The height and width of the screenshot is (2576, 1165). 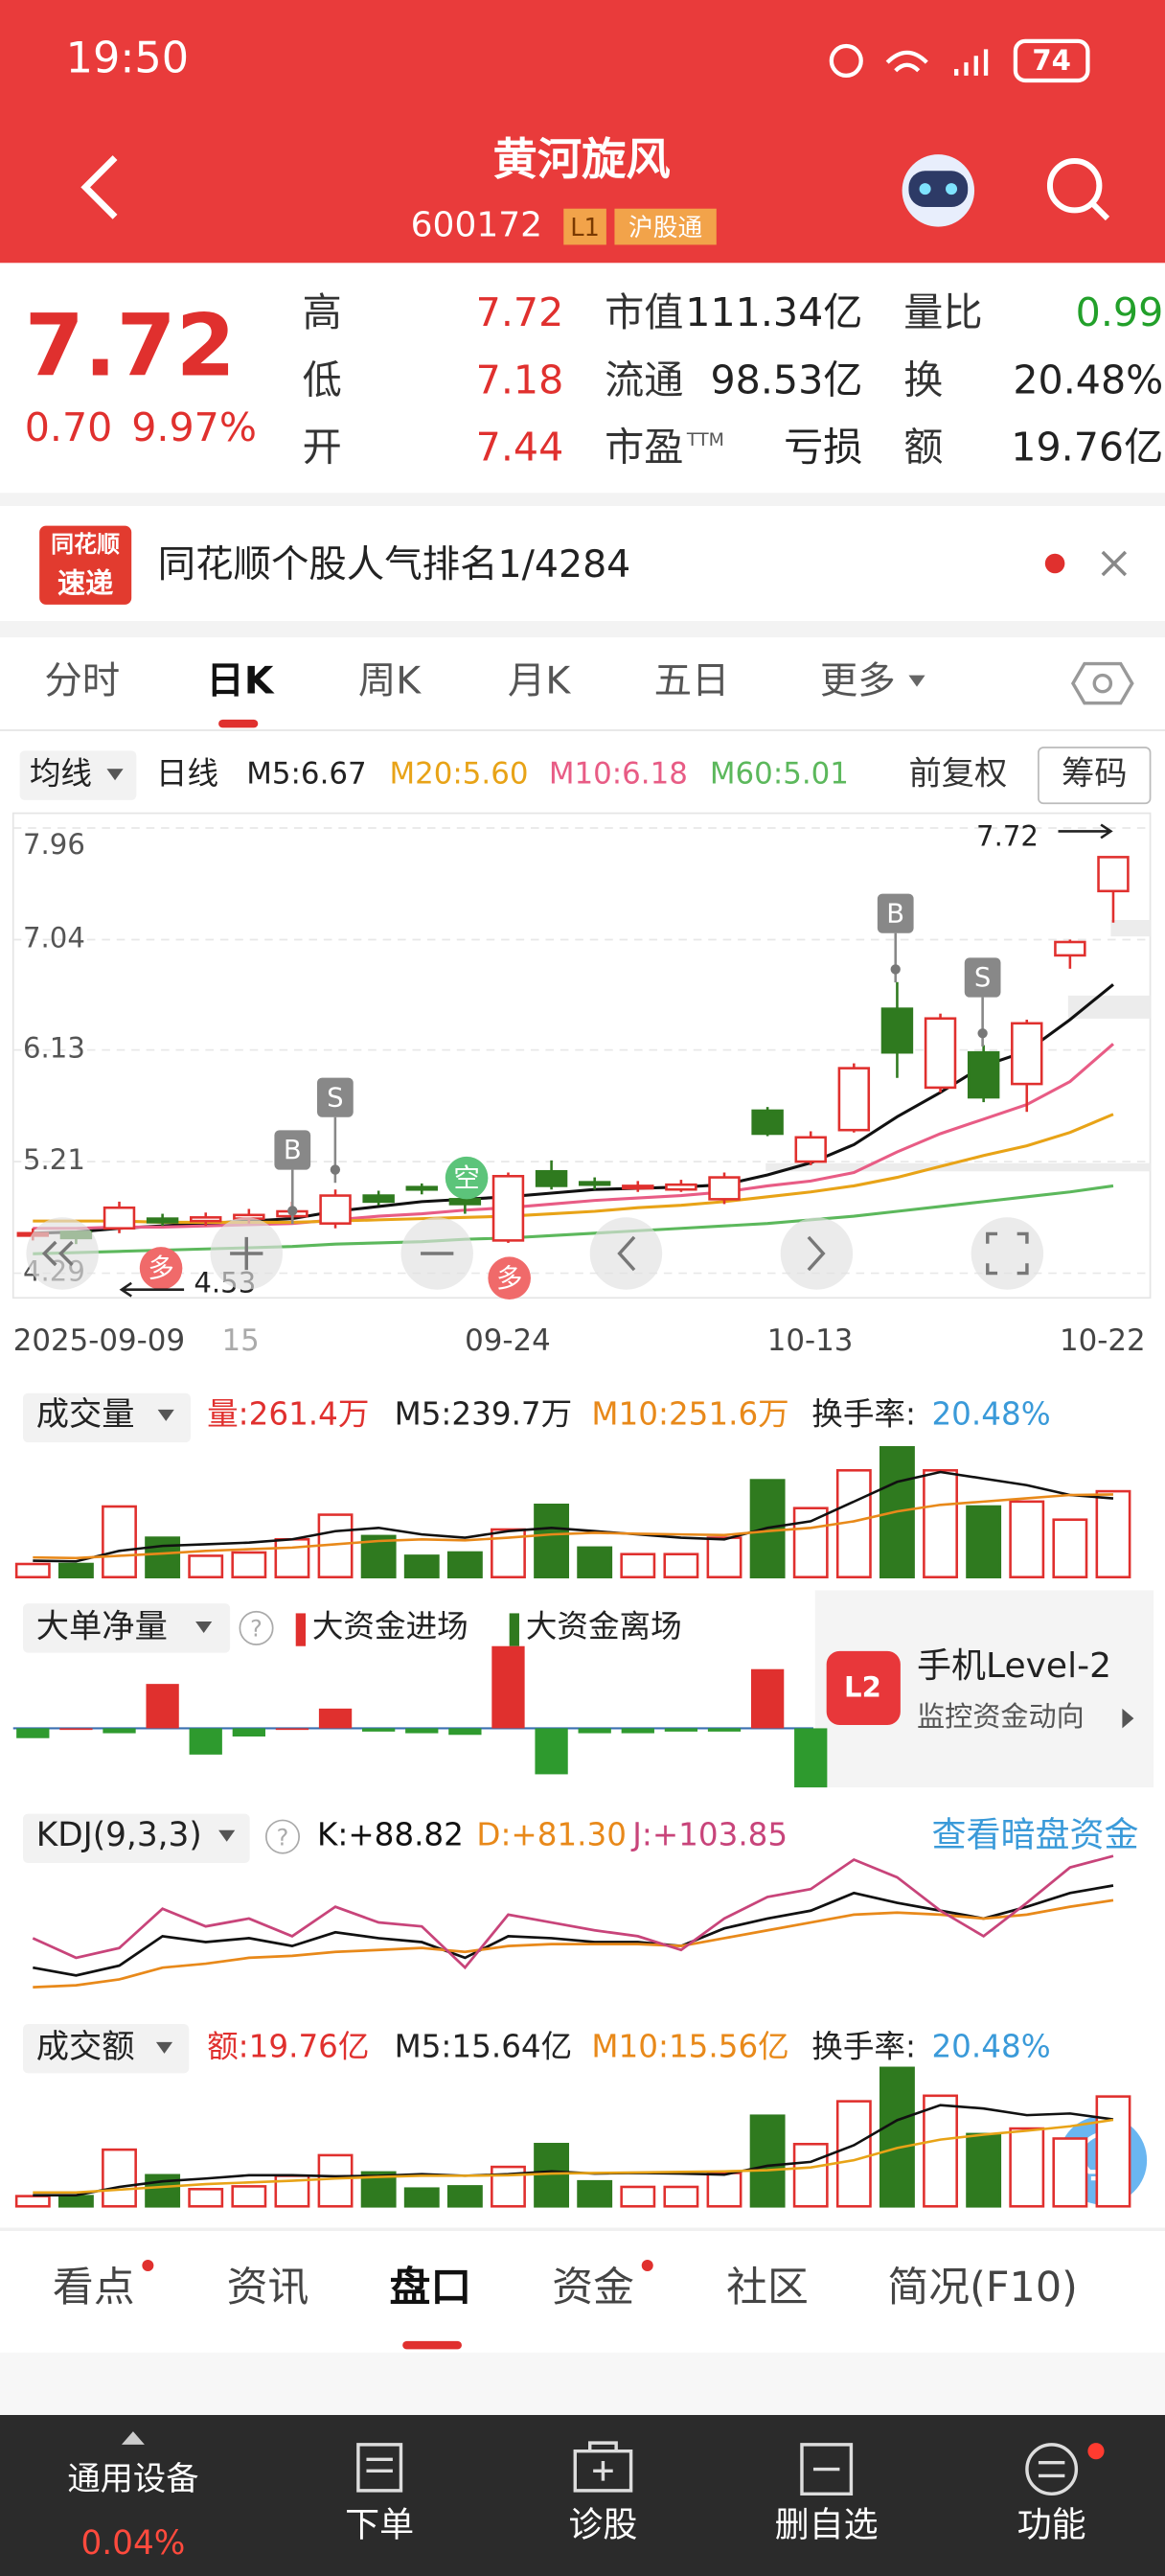 I want to click on close-button, so click(x=1115, y=563).